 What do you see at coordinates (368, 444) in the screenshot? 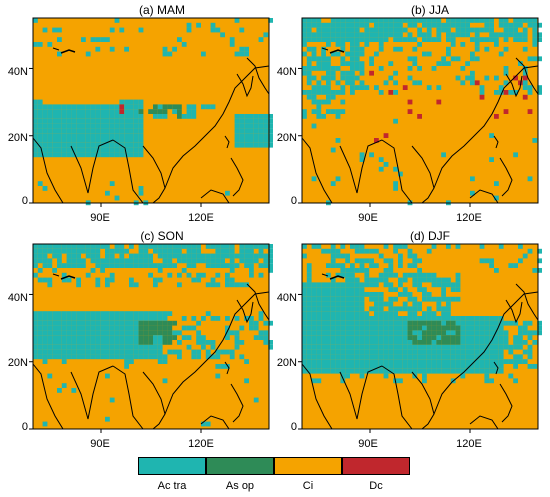
I see `x-tick-90e-d: 90E` at bounding box center [368, 444].